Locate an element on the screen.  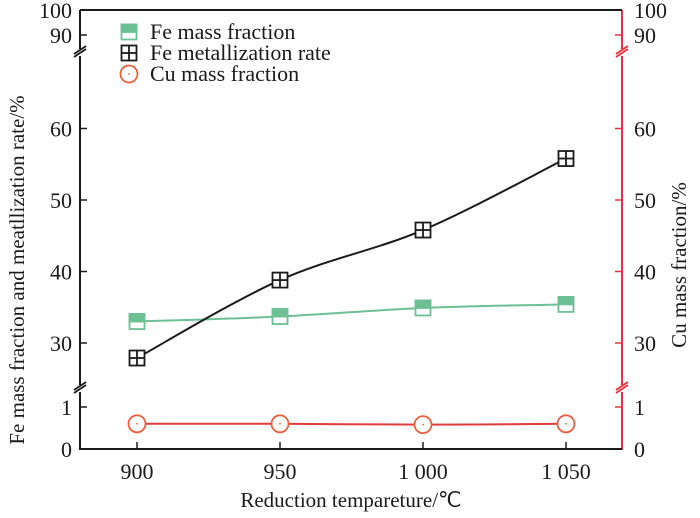
y-tick-label-right: 50 is located at coordinates (645, 200).